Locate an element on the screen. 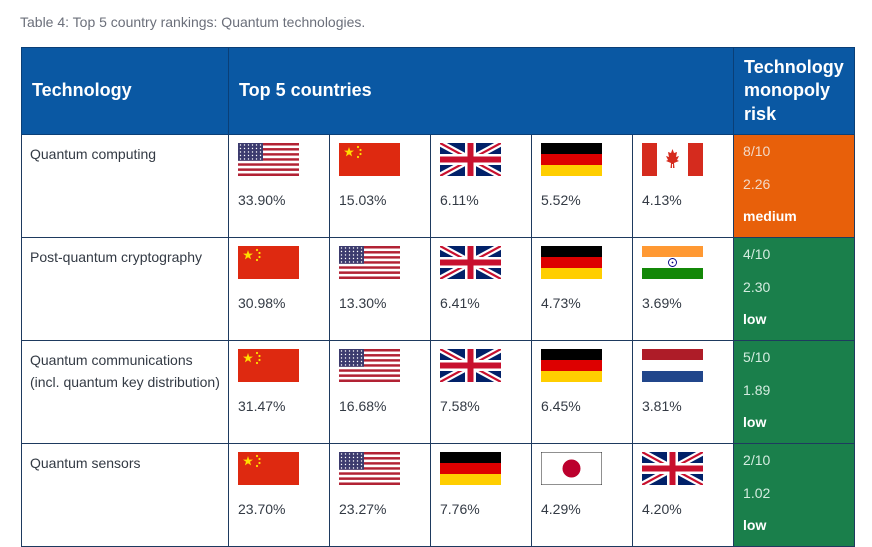  country-cell: 30.98% is located at coordinates (279, 289).